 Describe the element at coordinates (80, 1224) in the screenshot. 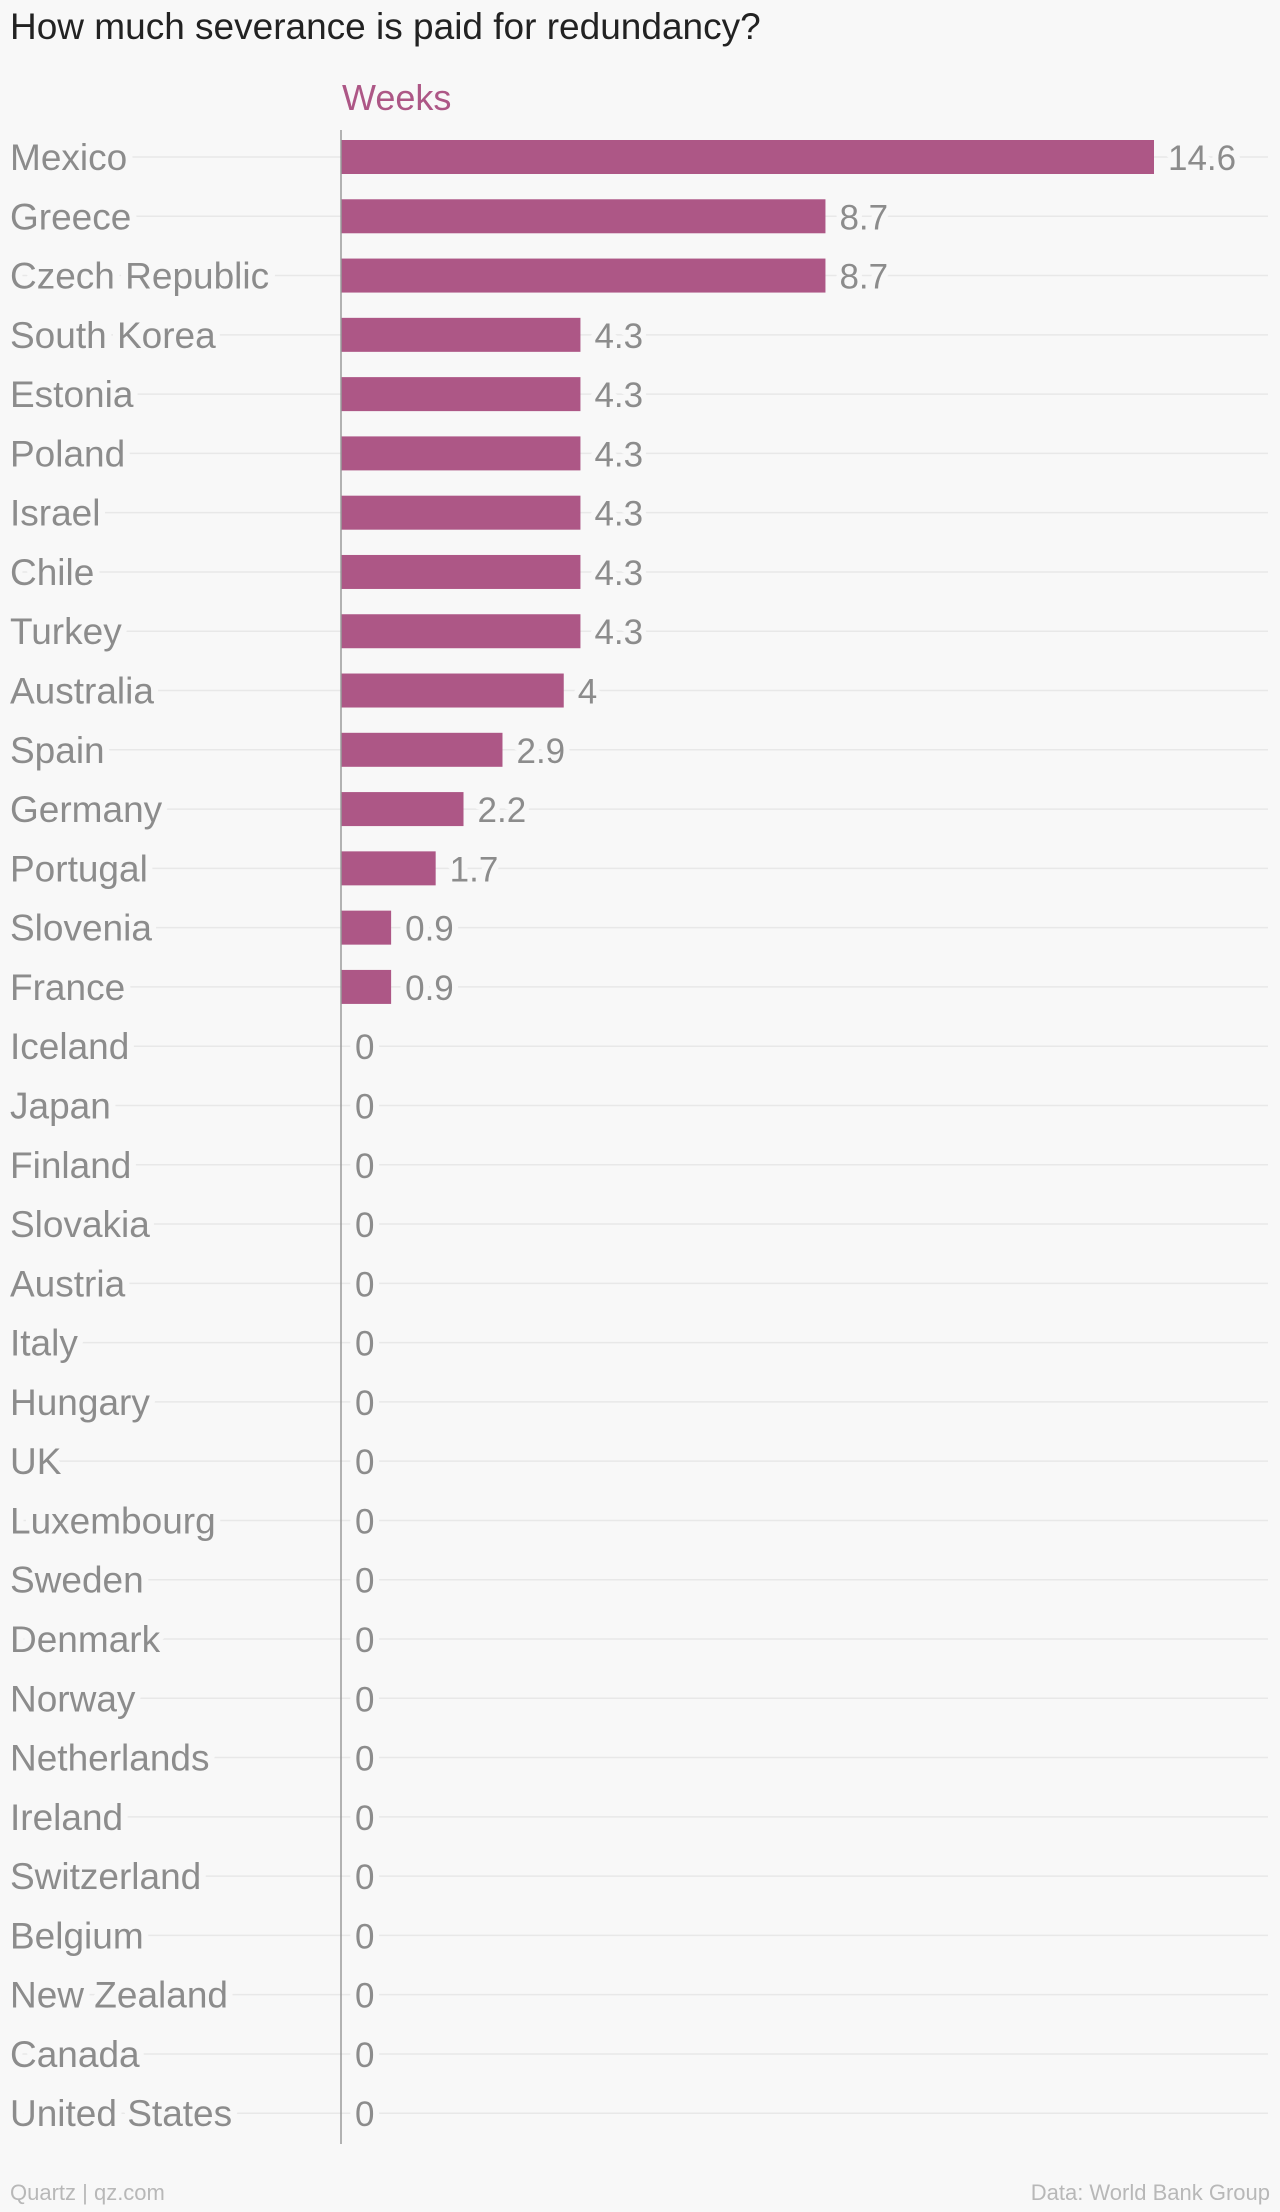

I see `category-label: Slovakia` at that location.